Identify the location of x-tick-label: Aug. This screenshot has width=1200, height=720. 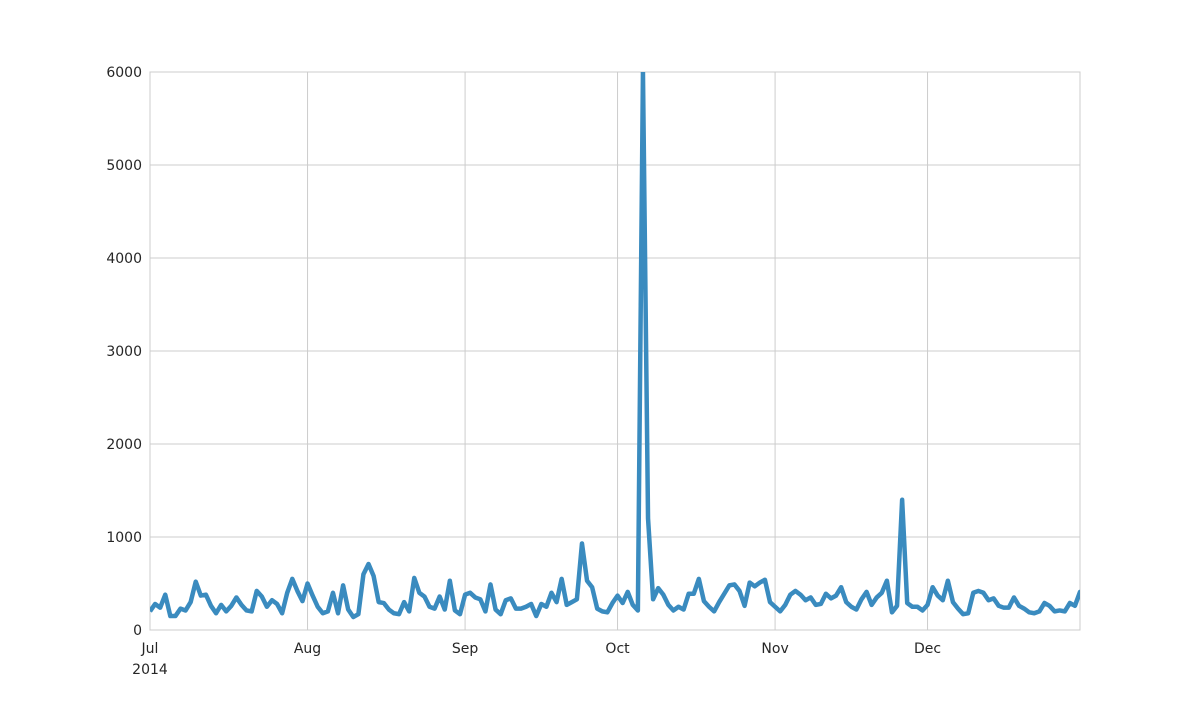
(307, 649).